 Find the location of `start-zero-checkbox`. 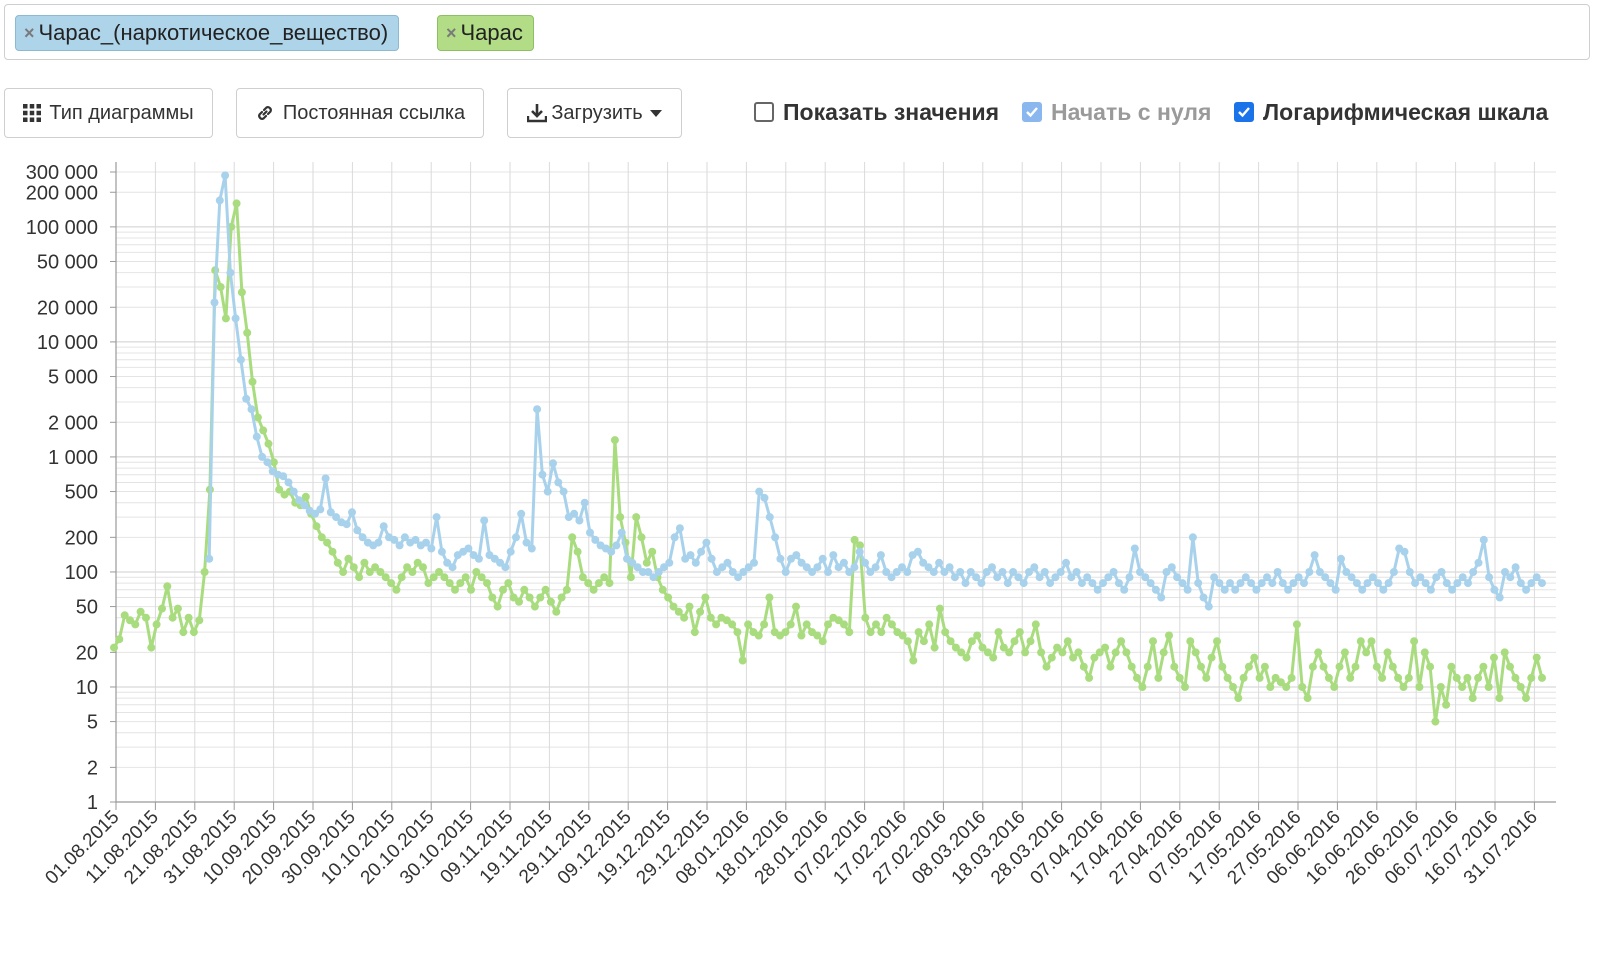

start-zero-checkbox is located at coordinates (1032, 112).